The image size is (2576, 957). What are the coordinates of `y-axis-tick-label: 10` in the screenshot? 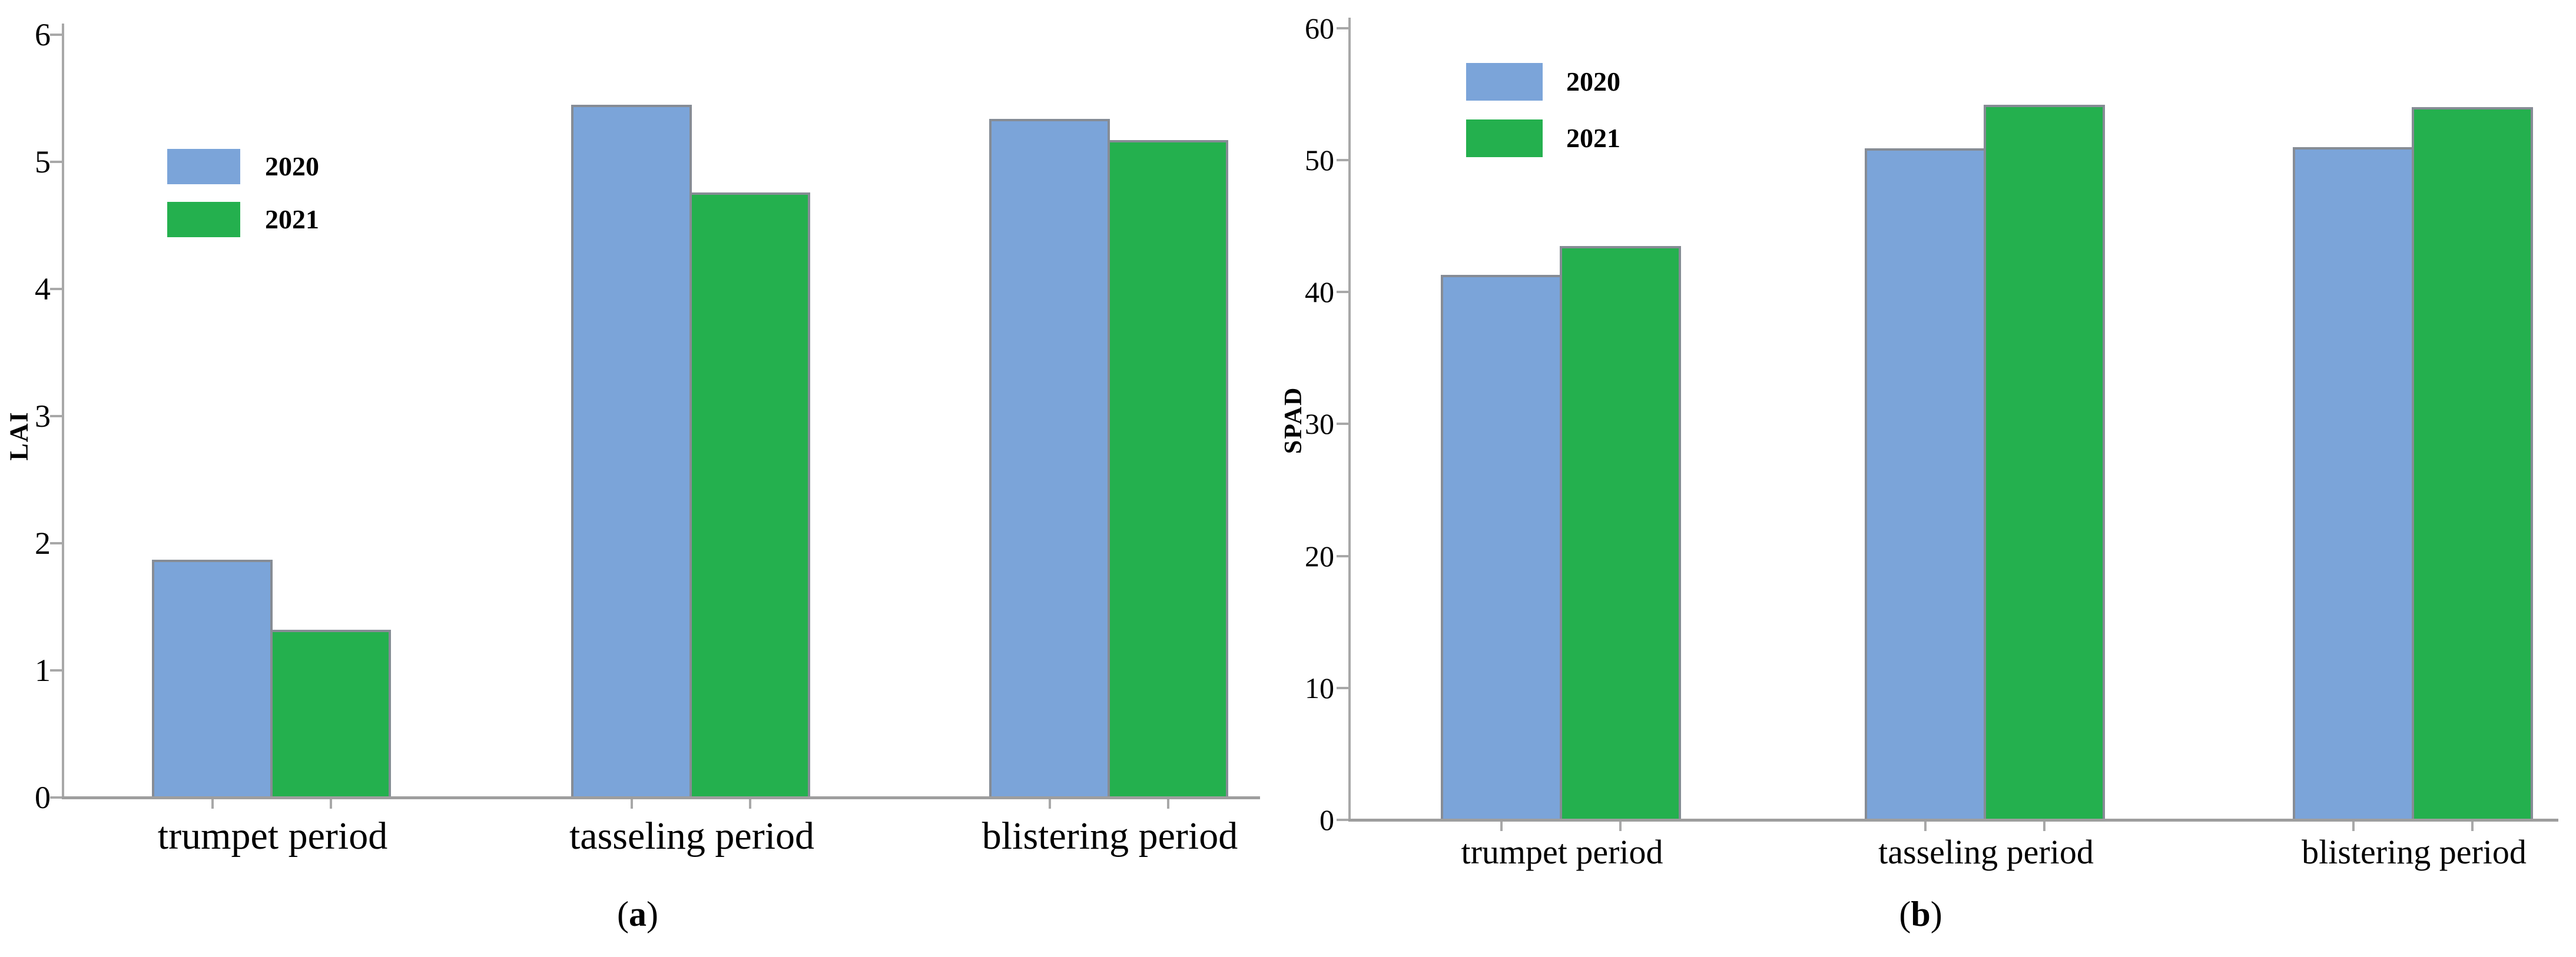 It's located at (1319, 688).